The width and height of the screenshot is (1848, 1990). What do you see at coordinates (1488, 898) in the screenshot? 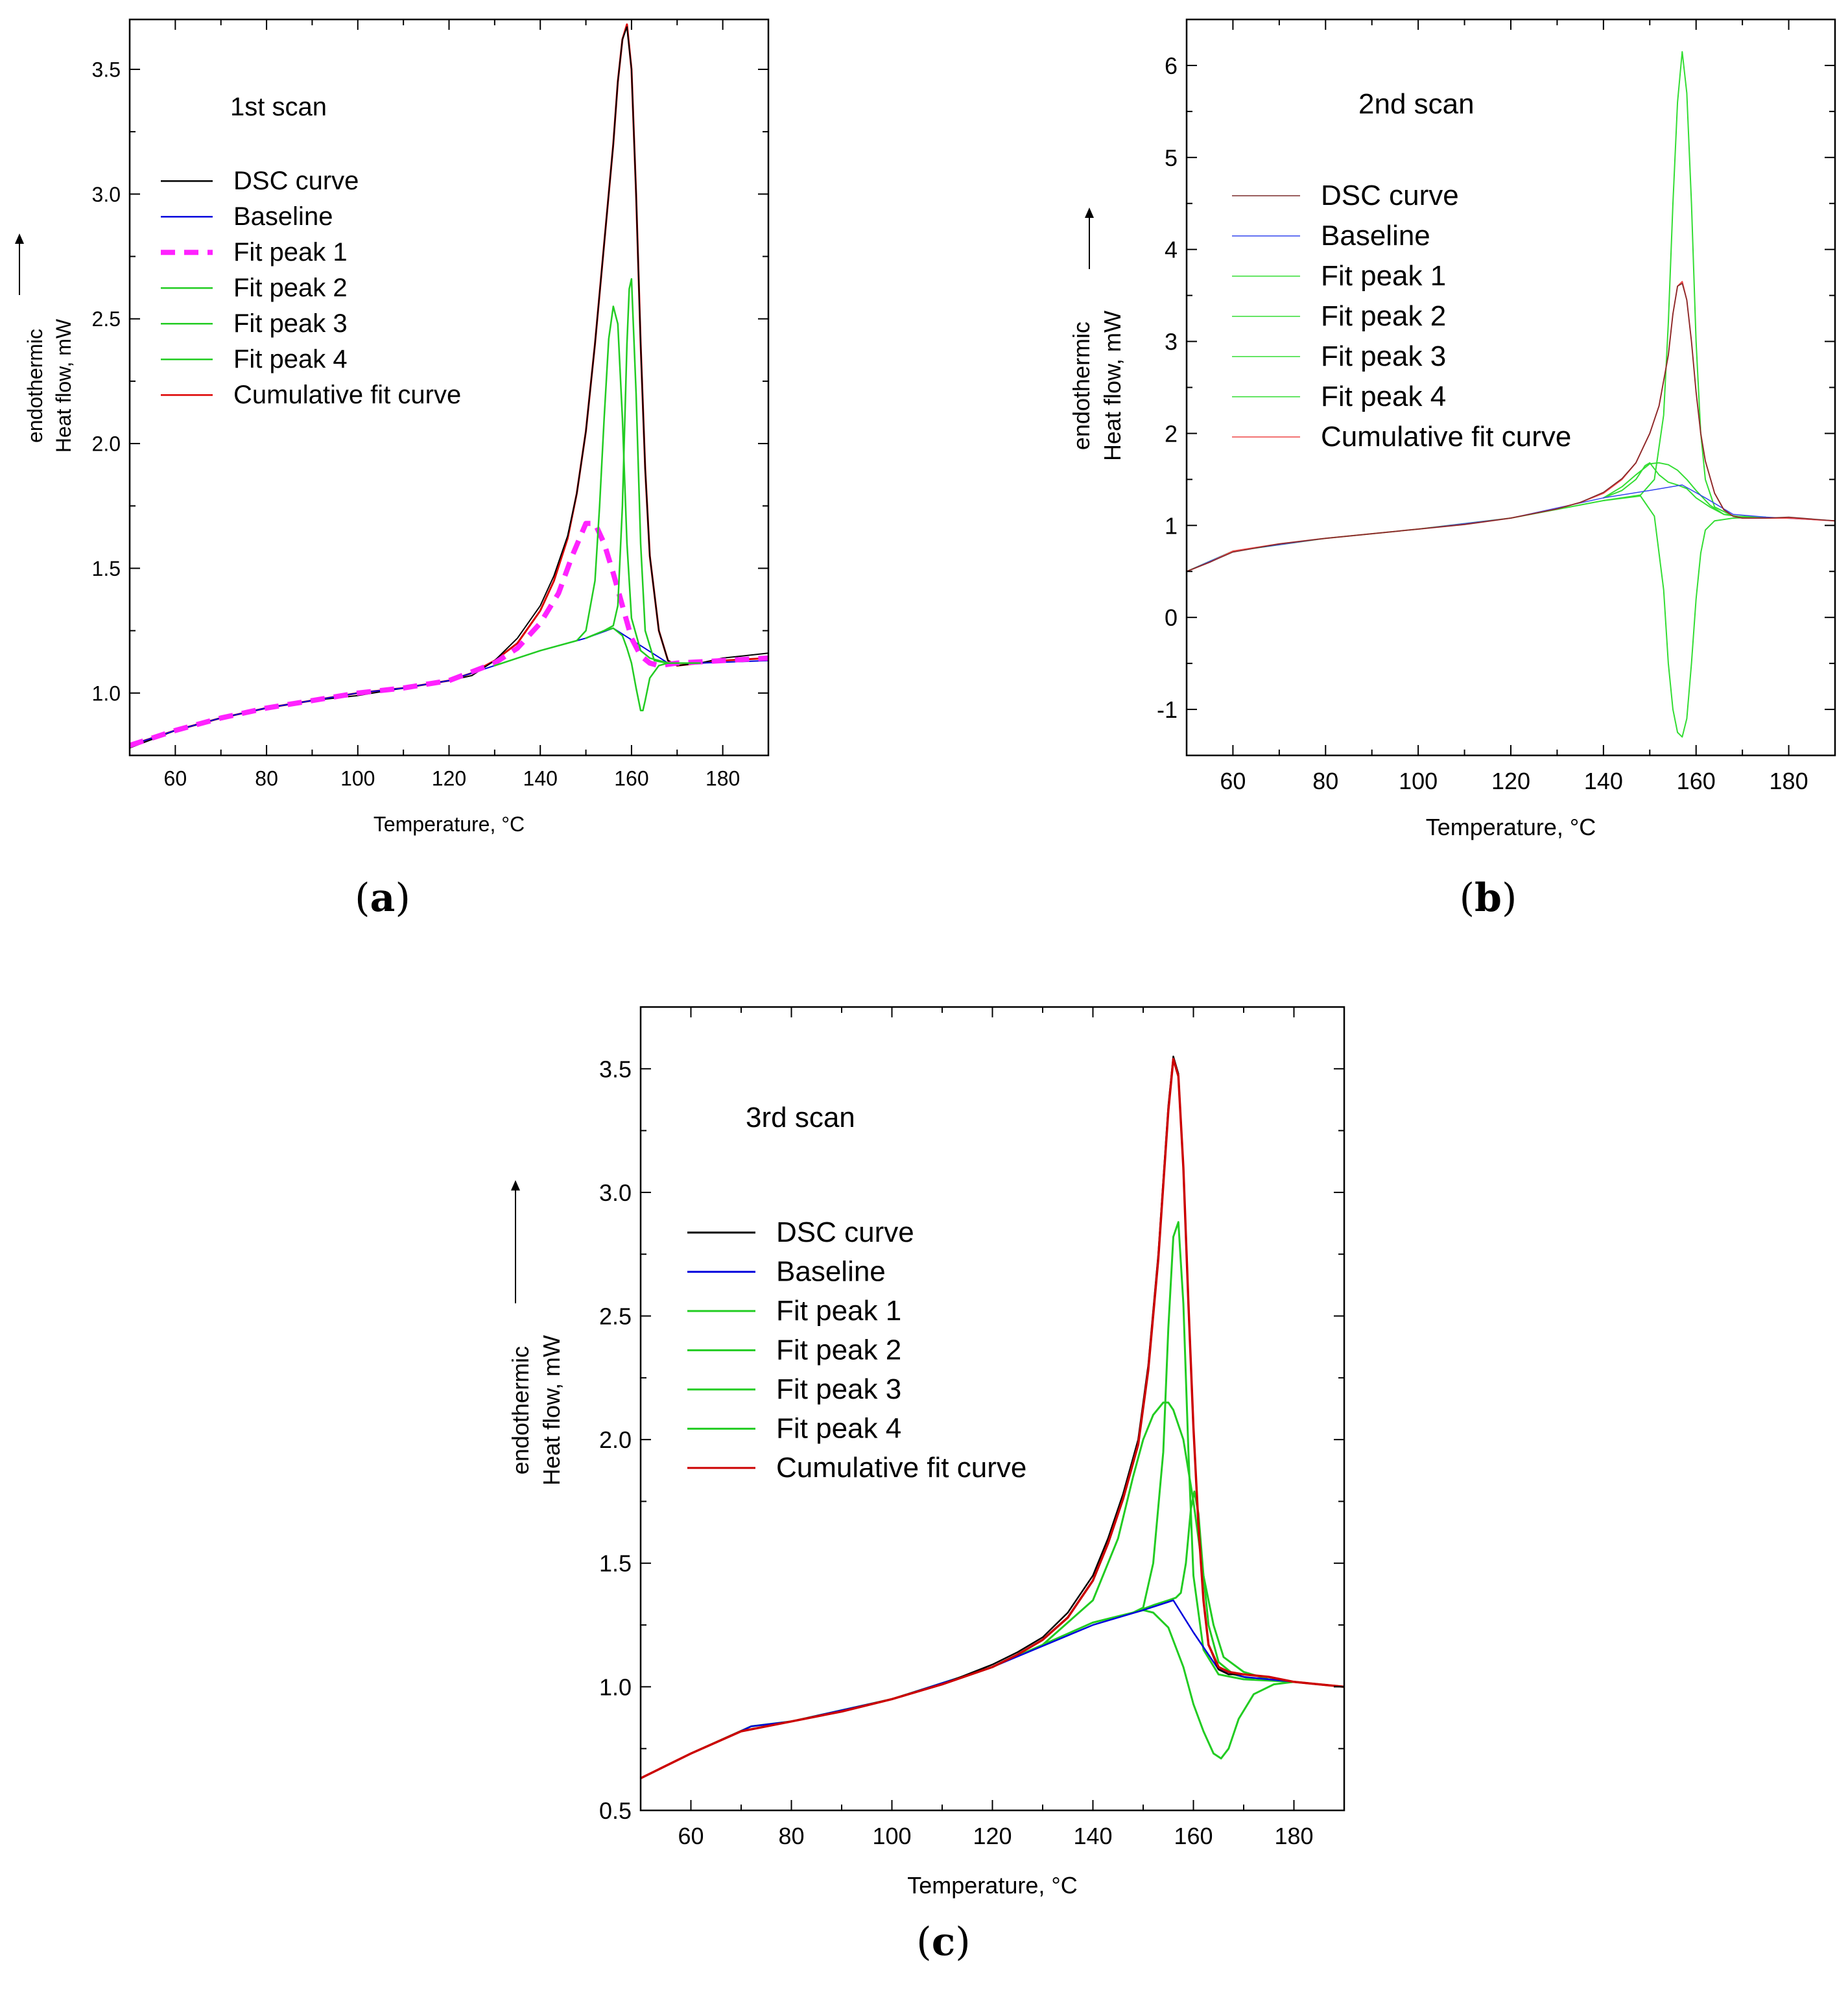
I see `panel-label: (b)` at bounding box center [1488, 898].